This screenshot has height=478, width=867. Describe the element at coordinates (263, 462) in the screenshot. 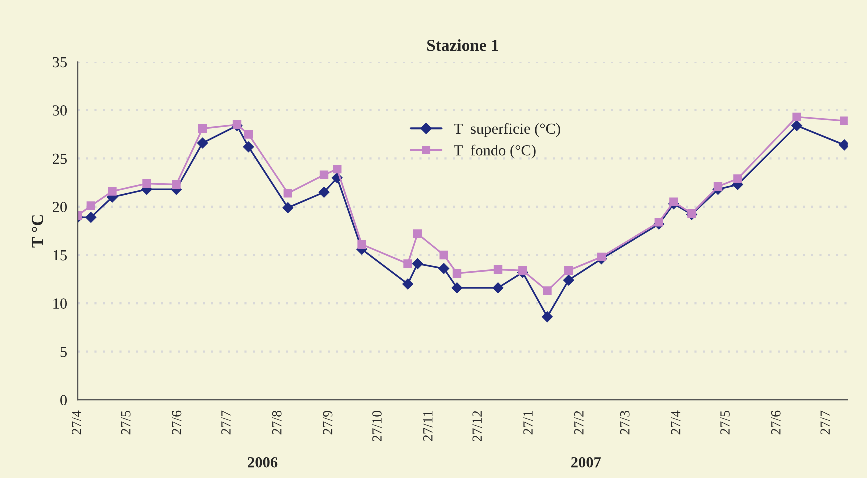

I see `text: 2006` at that location.